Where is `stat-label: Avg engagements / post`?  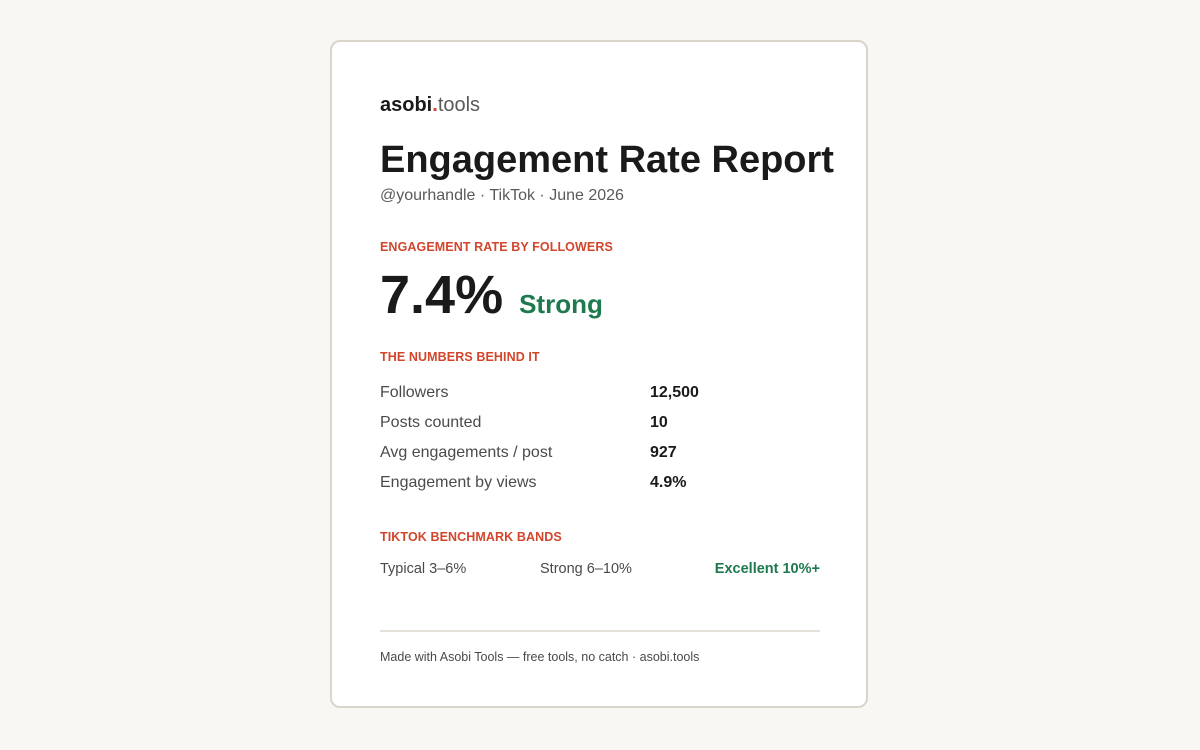 stat-label: Avg engagements / post is located at coordinates (466, 452).